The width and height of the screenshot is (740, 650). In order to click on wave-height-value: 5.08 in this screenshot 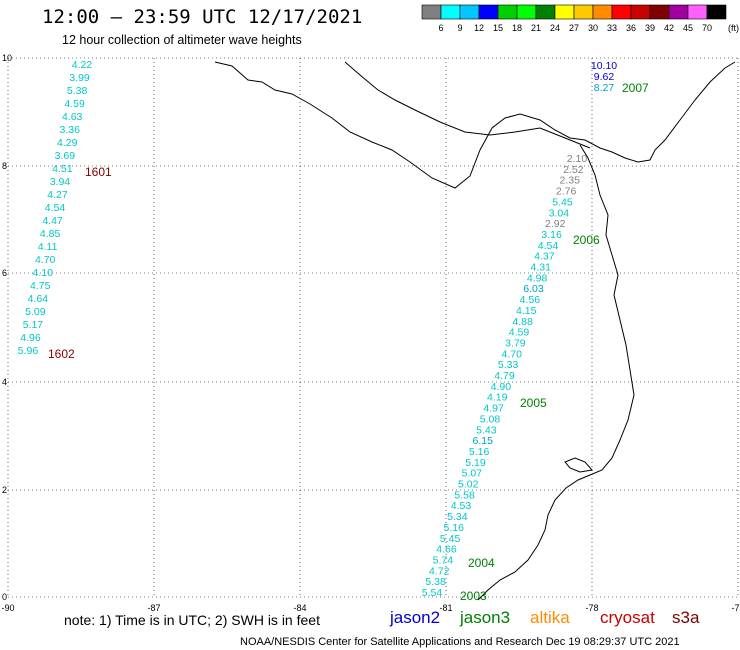, I will do `click(490, 419)`.